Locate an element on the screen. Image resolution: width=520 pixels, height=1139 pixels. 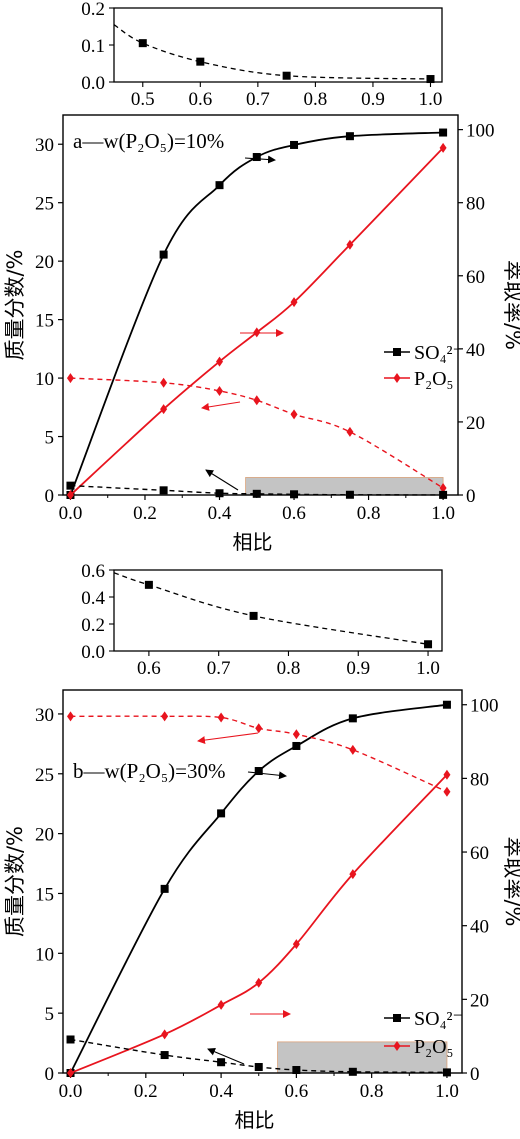
panel-a-y-left-label: 质量分数/% is located at coordinates (15, 304).